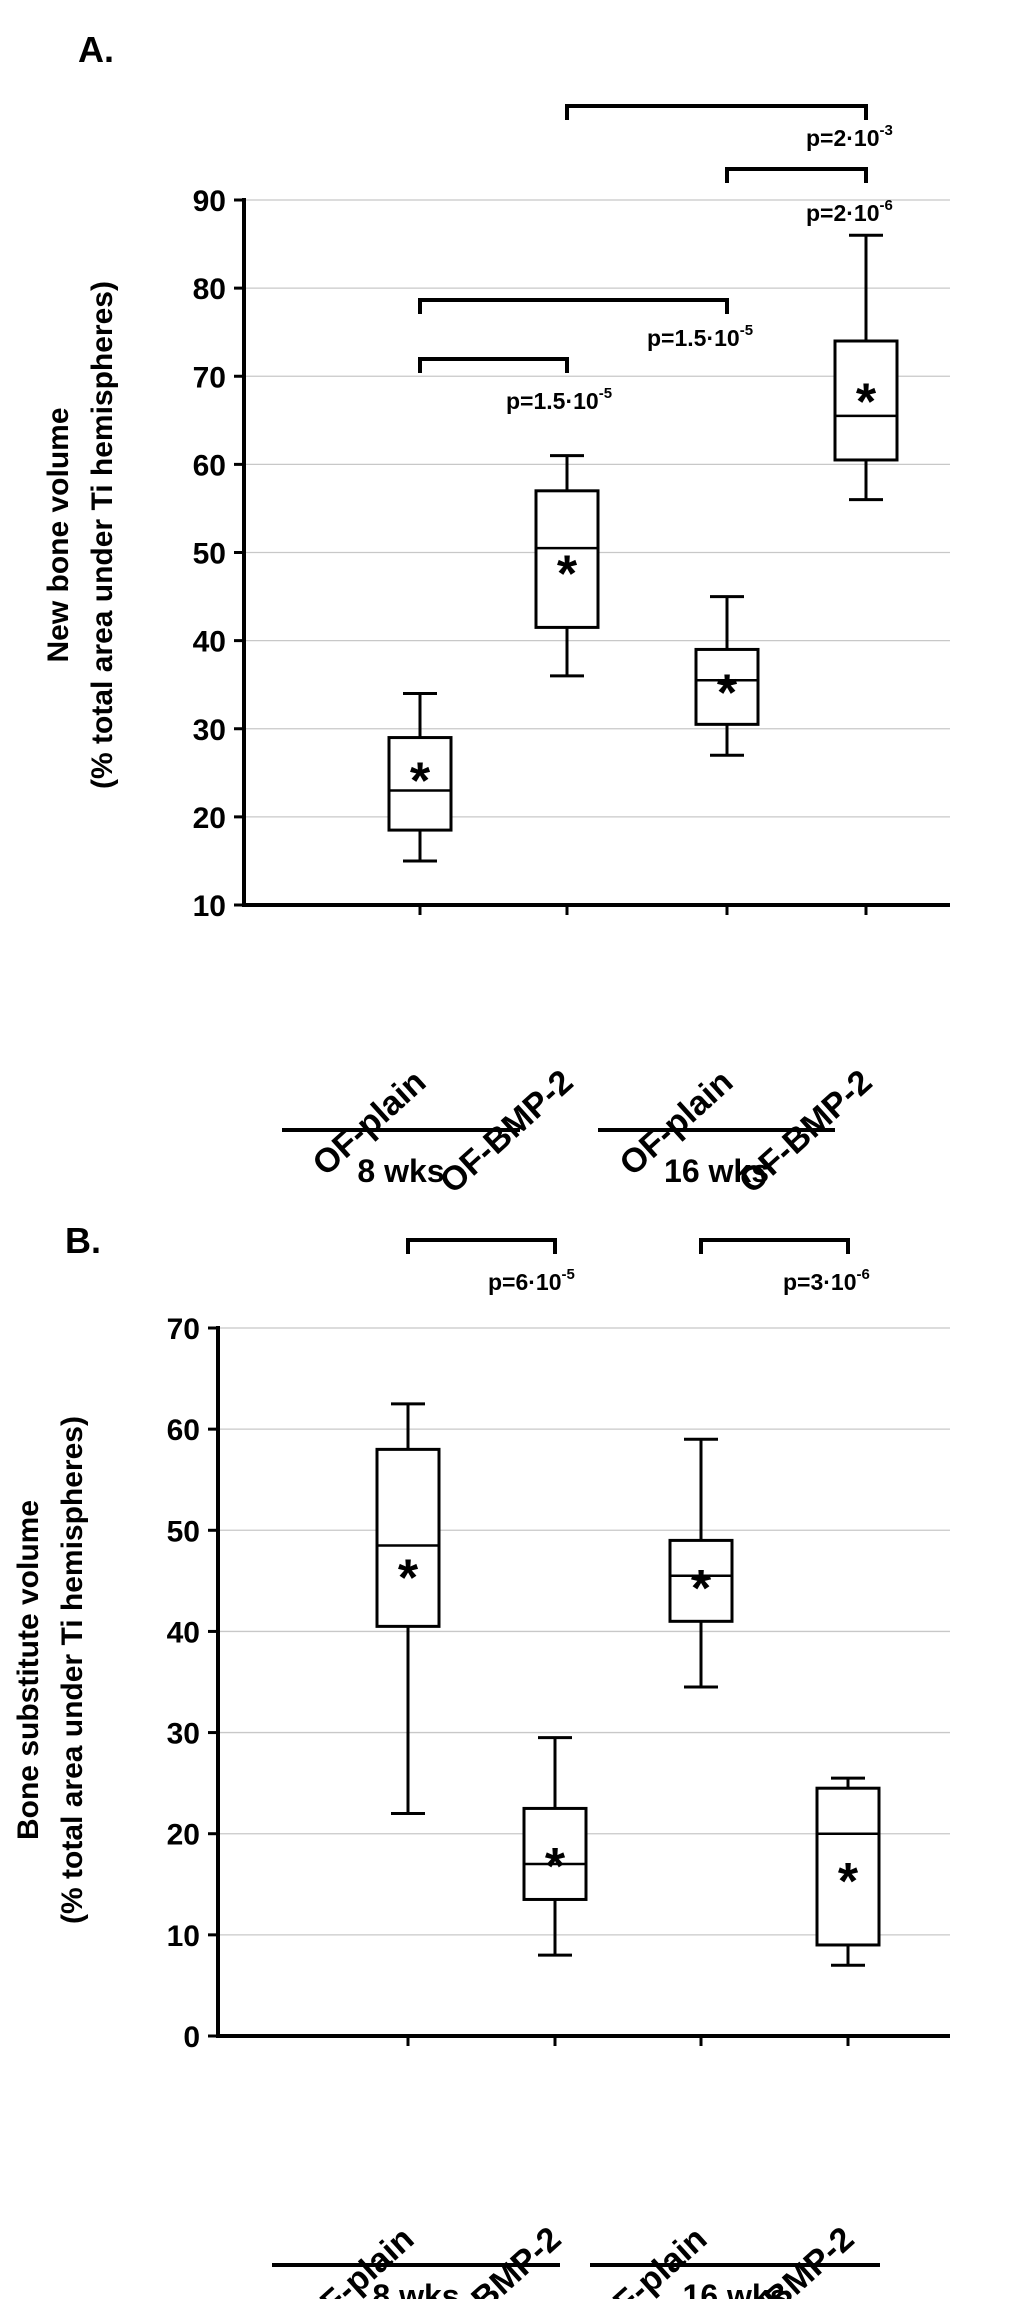  I want to click on significance-bracket: p=6·10-5, so click(490, 1266).